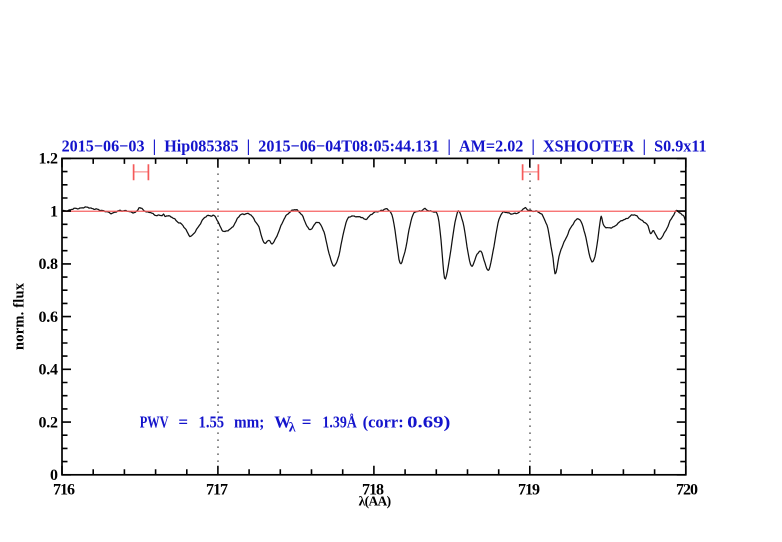 The height and width of the screenshot is (542, 782). I want to click on svg-text: 717, so click(217, 489).